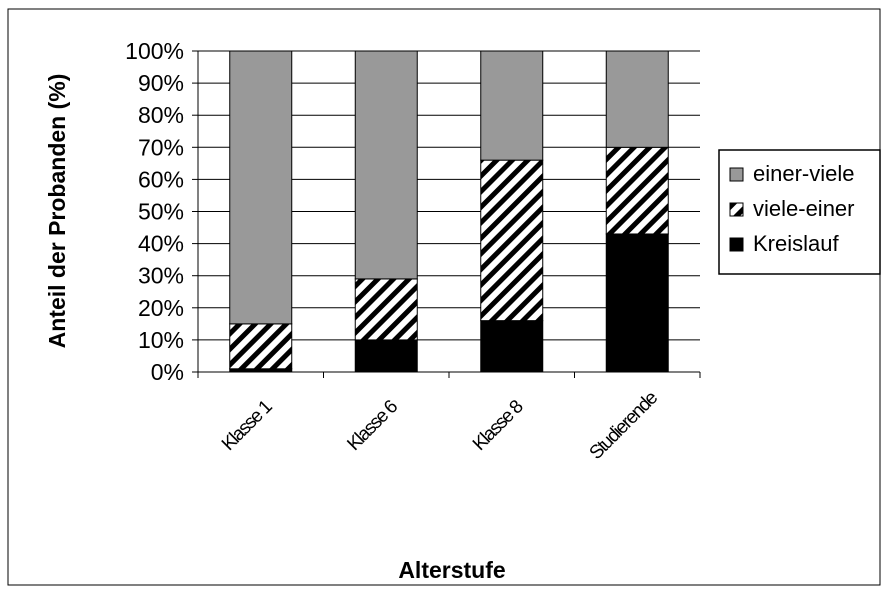  Describe the element at coordinates (161, 308) in the screenshot. I see `y-tick-label: 20%` at that location.